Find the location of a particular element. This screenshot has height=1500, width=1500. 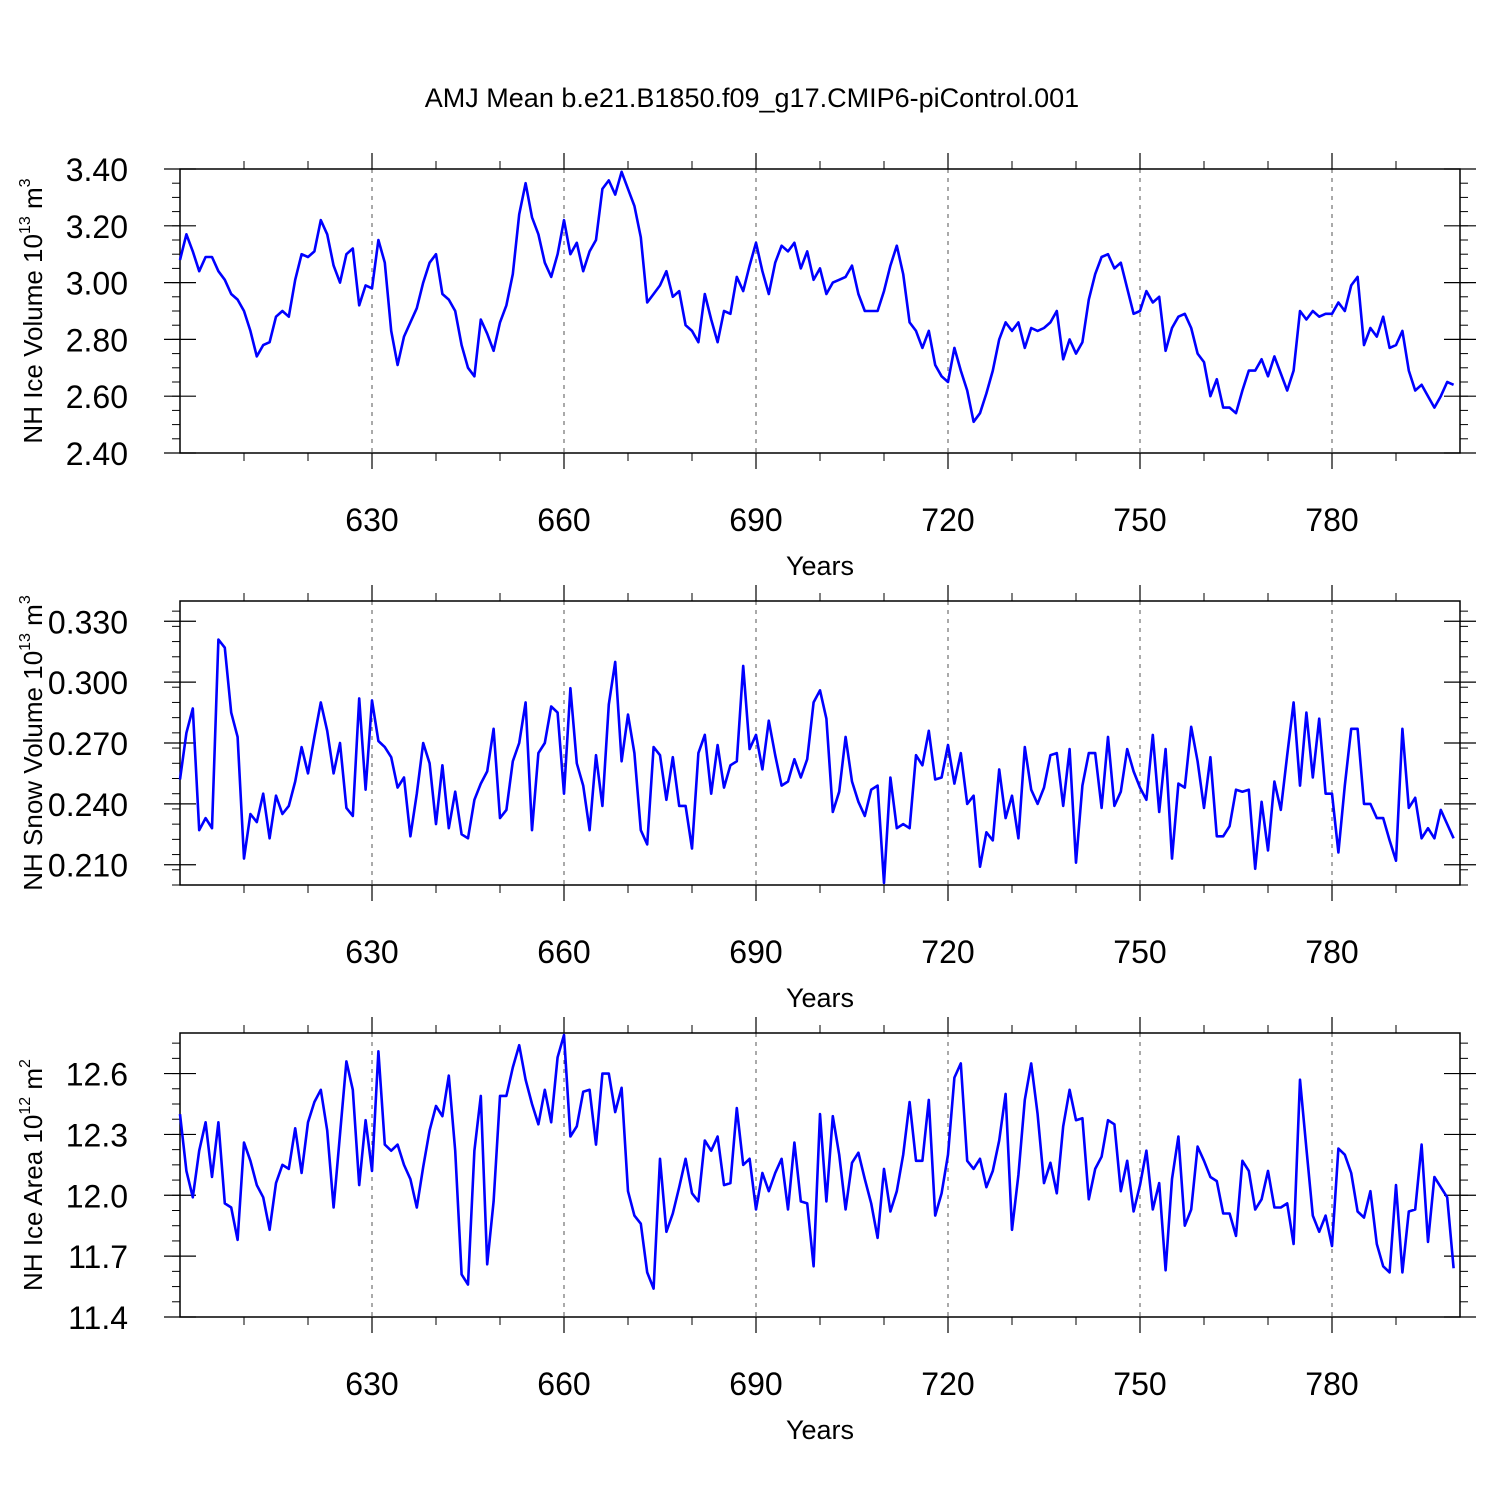

y-axis-title: NH Snow Volume 1013 m3 is located at coordinates (32, 743).